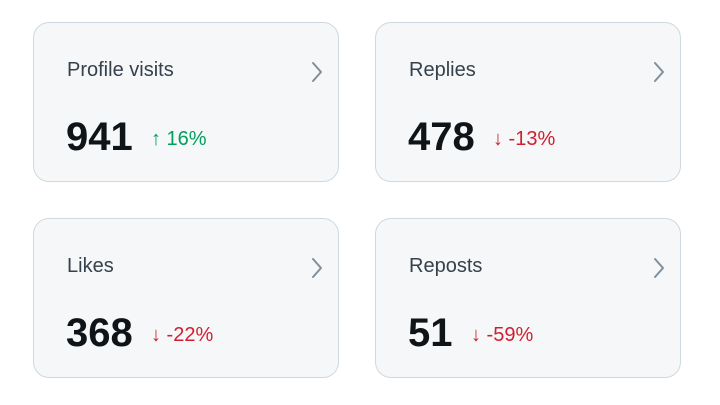  Describe the element at coordinates (502, 335) in the screenshot. I see `stat-change: ↓ -59%` at that location.